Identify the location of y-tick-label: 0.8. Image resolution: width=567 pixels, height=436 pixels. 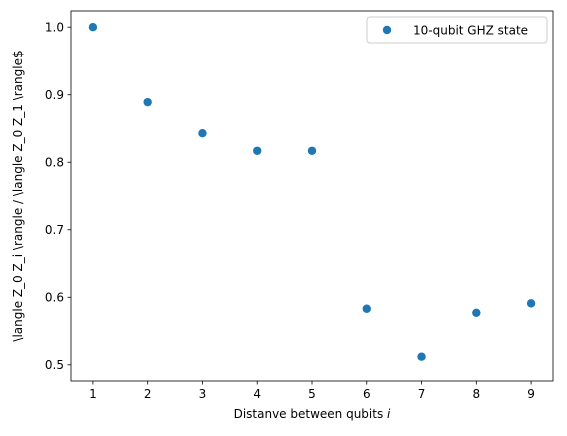
(54, 162).